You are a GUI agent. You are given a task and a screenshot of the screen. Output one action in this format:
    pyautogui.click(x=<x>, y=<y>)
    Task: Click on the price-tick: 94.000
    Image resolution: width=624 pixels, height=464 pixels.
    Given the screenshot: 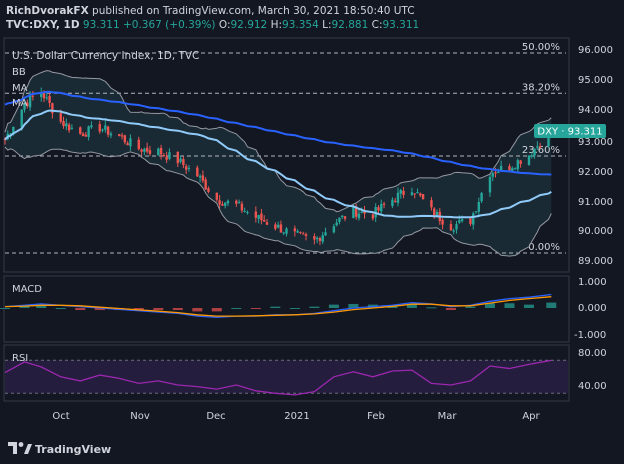 What is the action you would take?
    pyautogui.click(x=595, y=110)
    